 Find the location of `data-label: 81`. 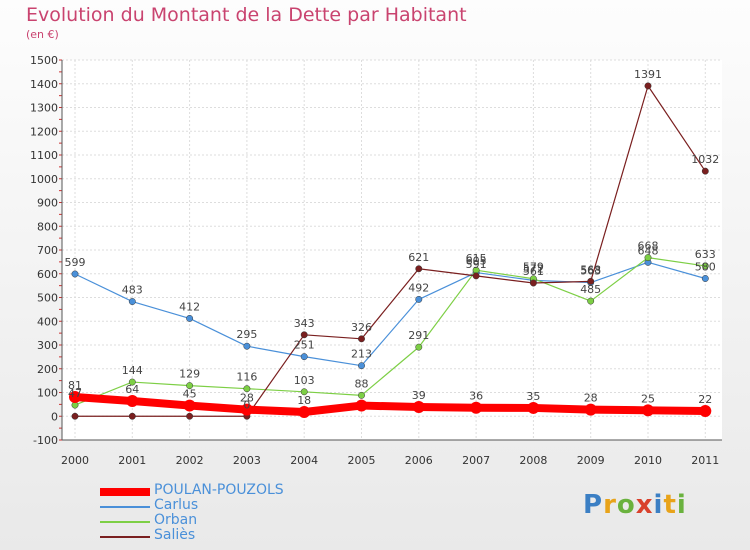

data-label: 81 is located at coordinates (75, 385).